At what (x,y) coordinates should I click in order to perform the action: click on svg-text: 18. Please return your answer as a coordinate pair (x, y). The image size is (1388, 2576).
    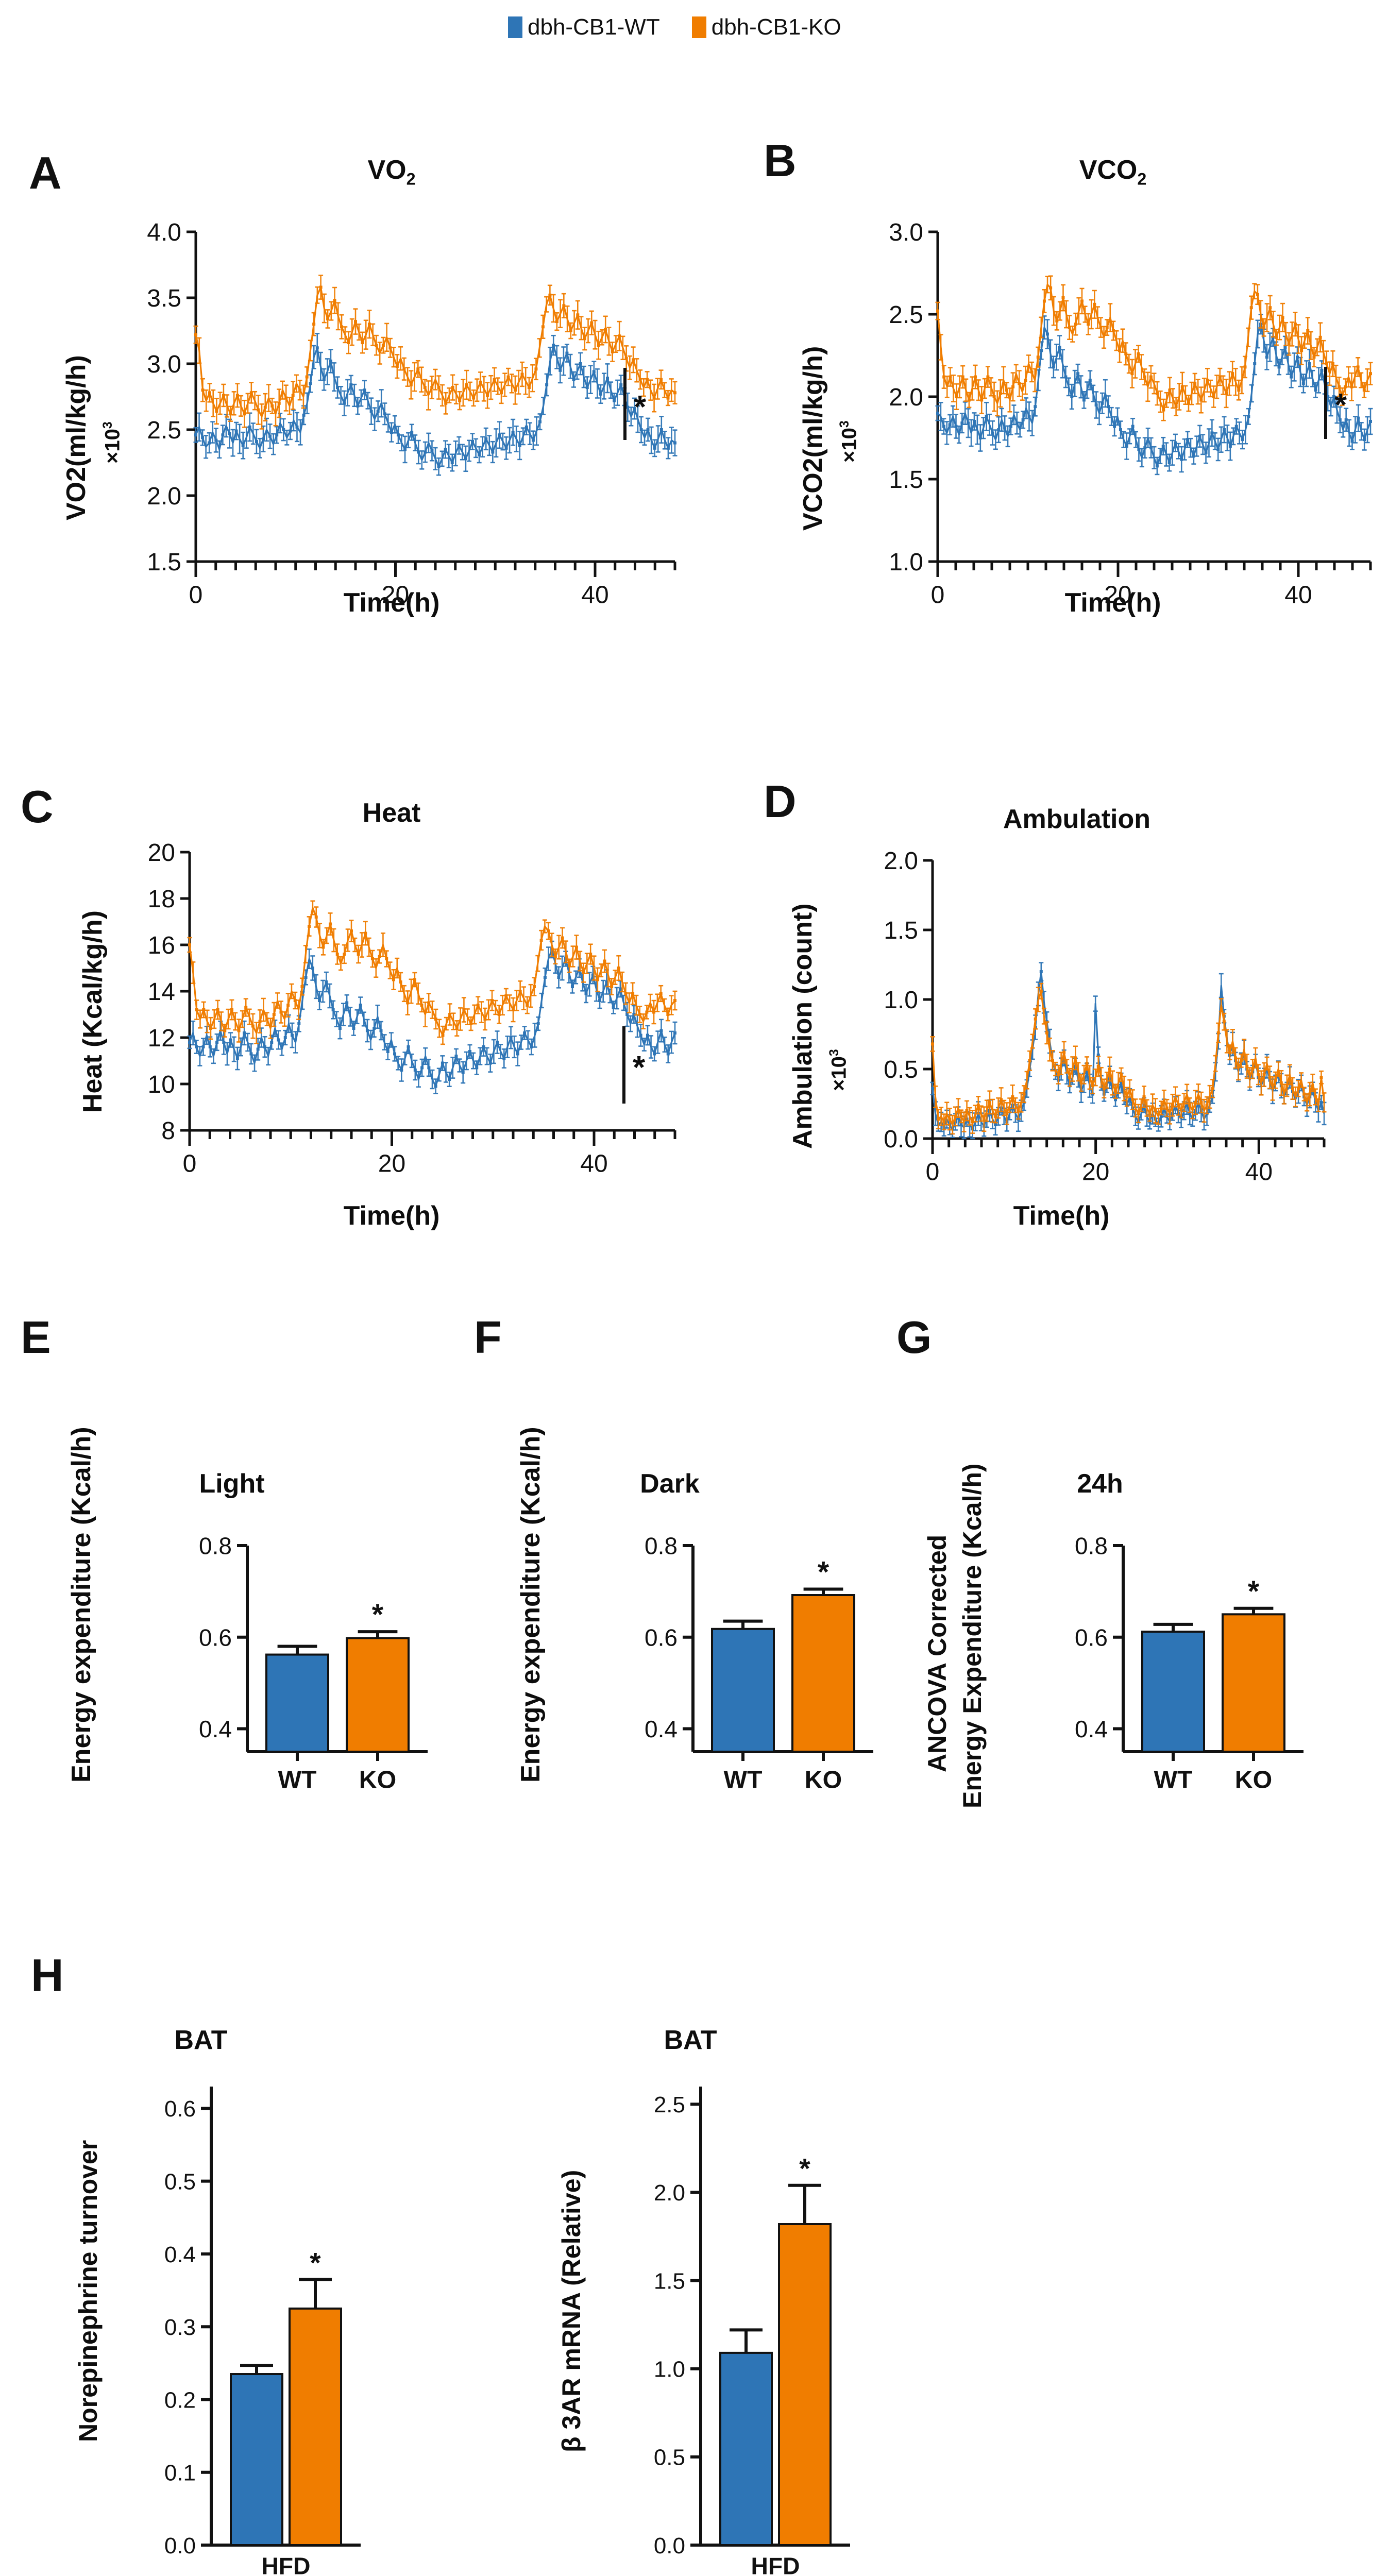
    Looking at the image, I should click on (161, 899).